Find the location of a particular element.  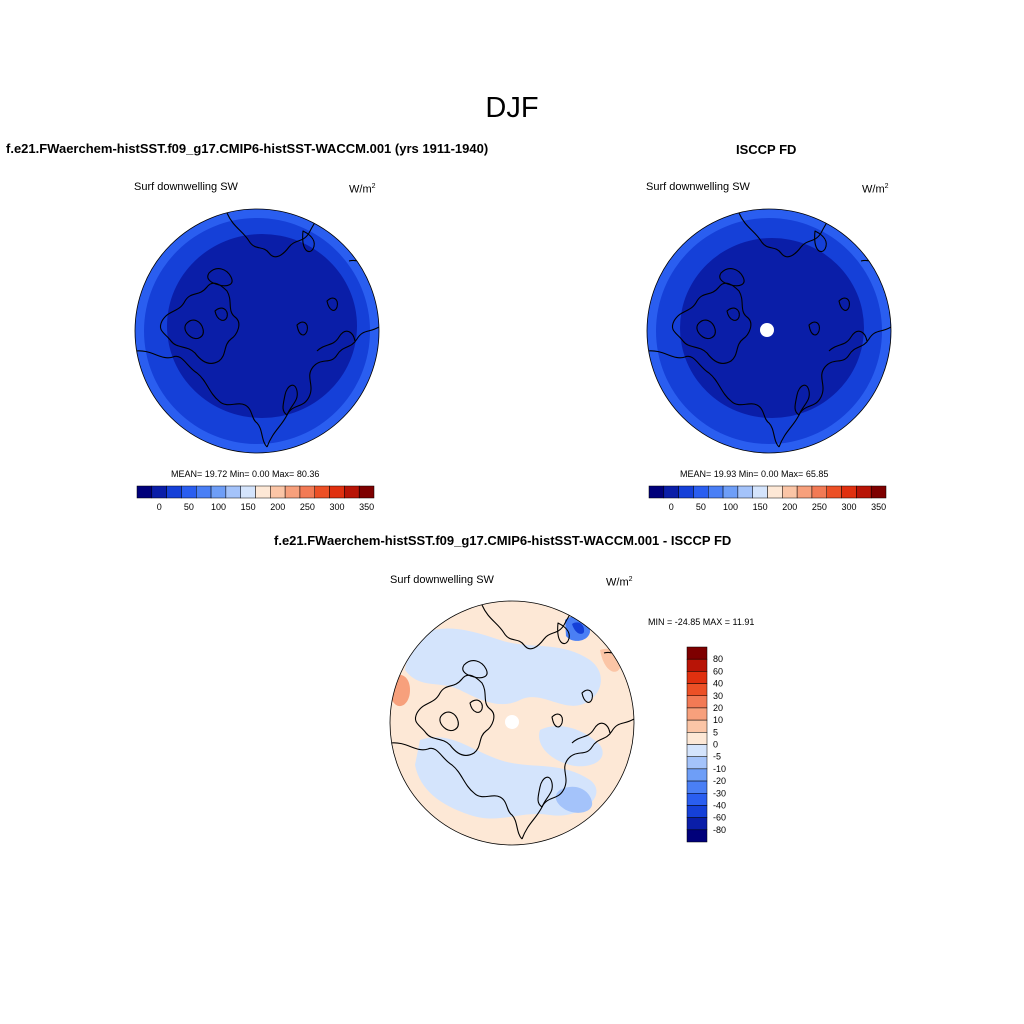

model-colorbar-tick-label: 200 is located at coordinates (277, 507).